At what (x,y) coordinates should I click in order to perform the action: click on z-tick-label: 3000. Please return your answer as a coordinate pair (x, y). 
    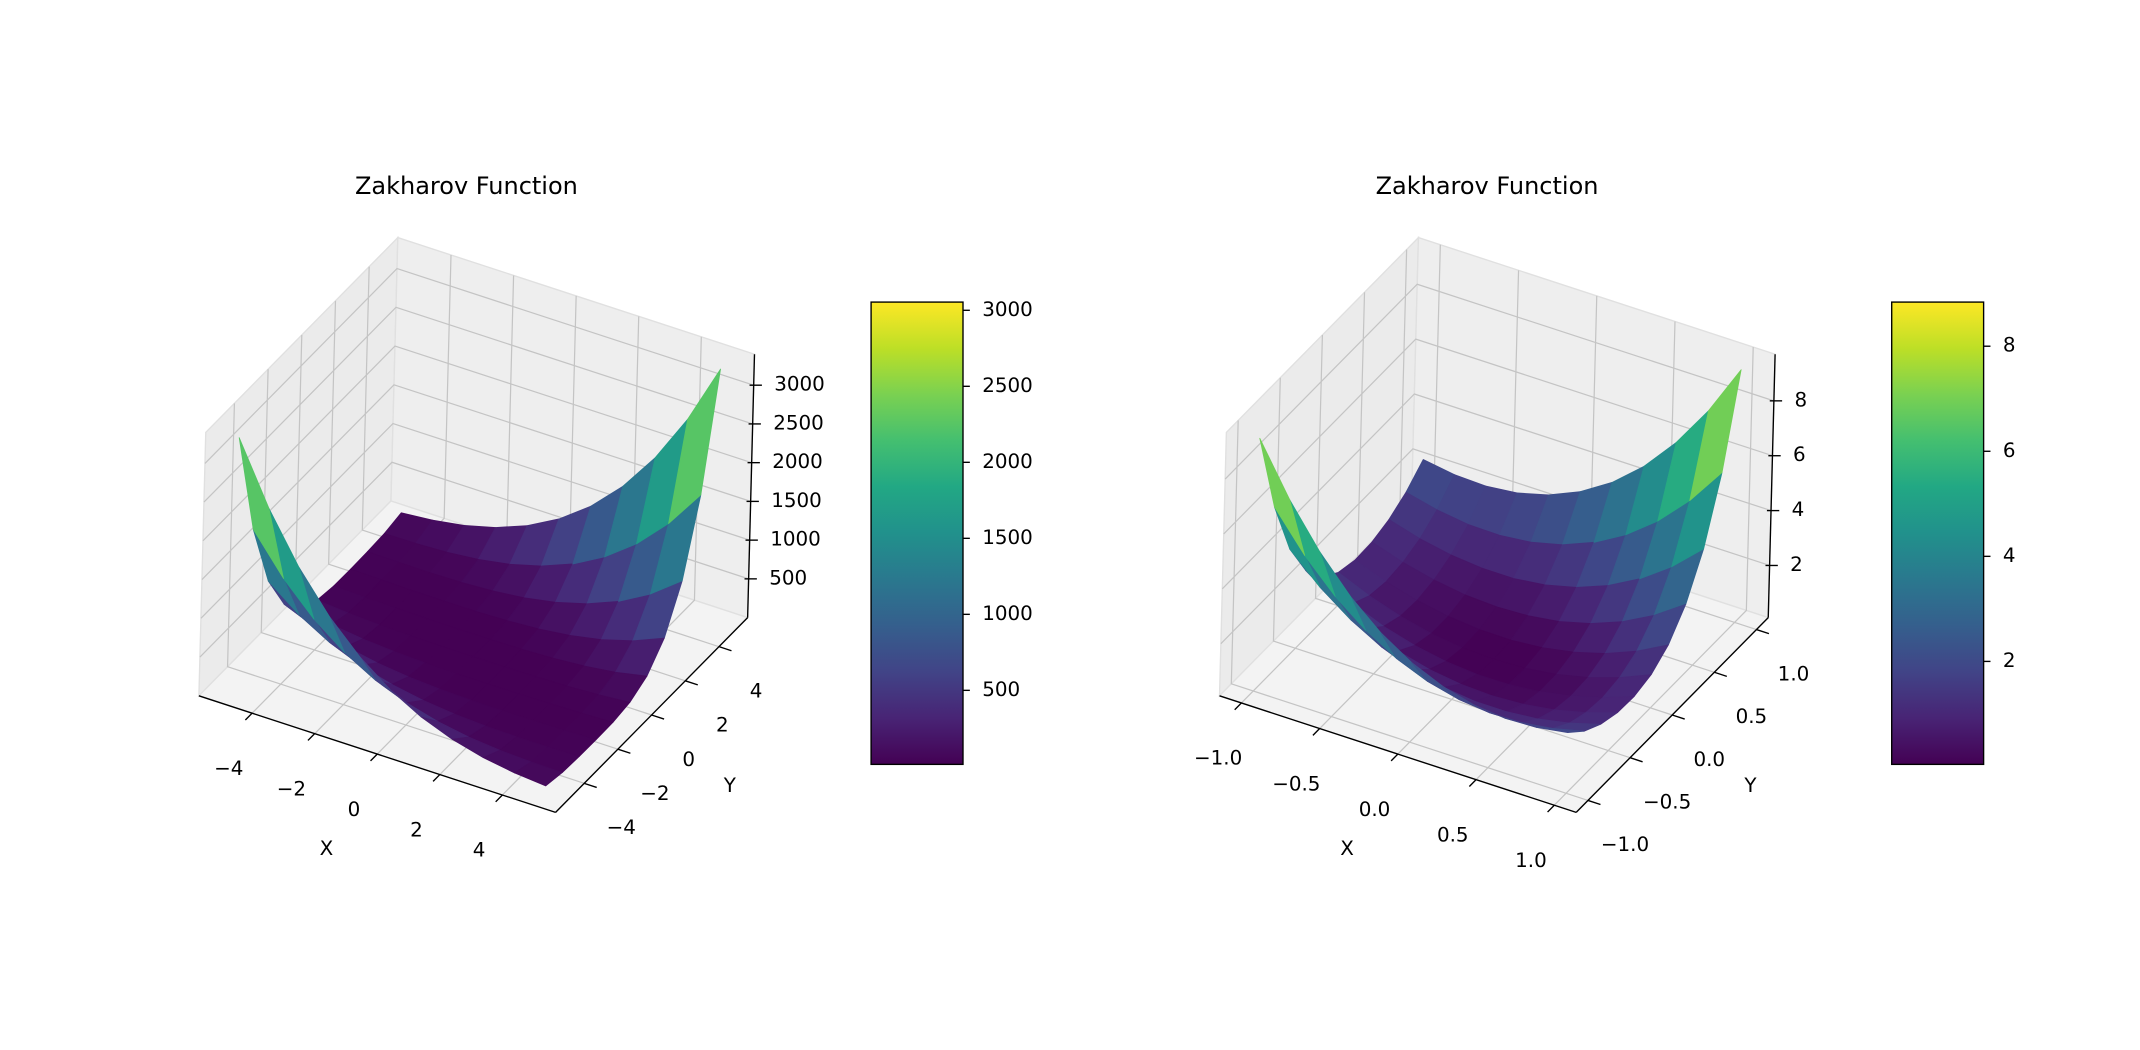
    Looking at the image, I should click on (799, 384).